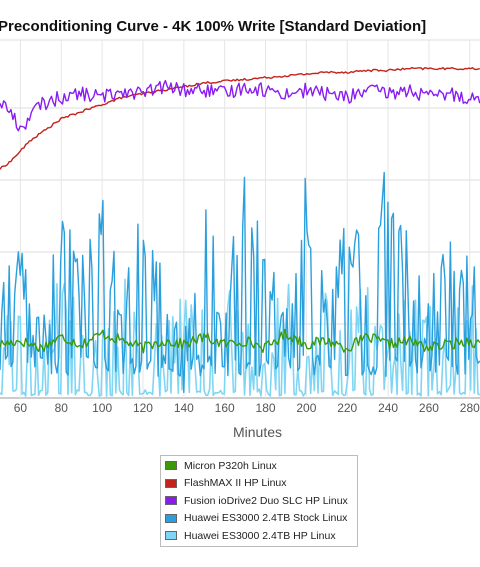 The height and width of the screenshot is (567, 480). Describe the element at coordinates (230, 465) in the screenshot. I see `legend-label: Micron P320h Linux` at that location.